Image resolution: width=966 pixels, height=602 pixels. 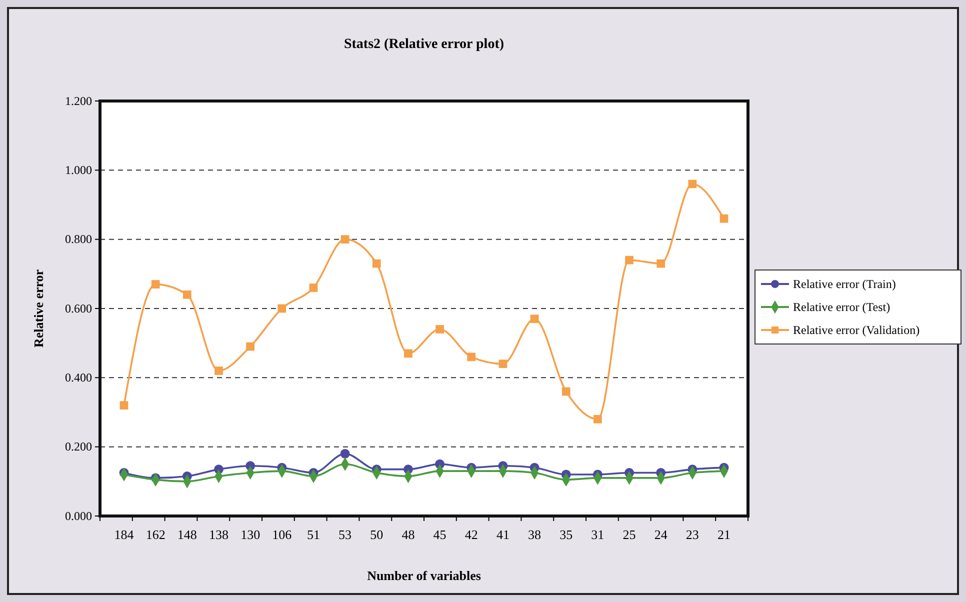 I want to click on x-tick-label: 38, so click(x=535, y=534).